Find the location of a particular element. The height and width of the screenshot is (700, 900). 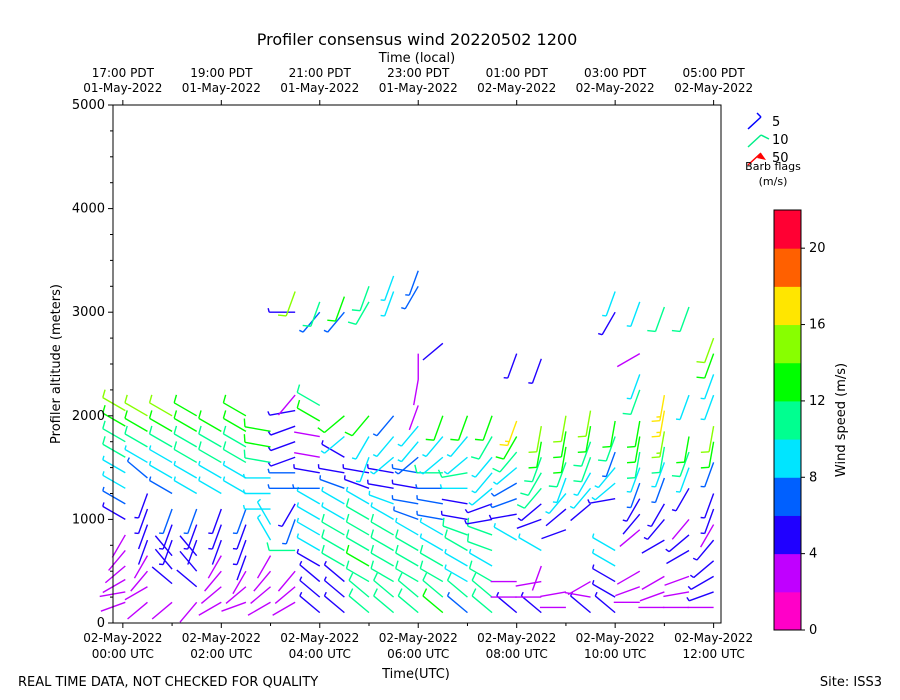

x-tick-label-time: 00:00 UTC is located at coordinates (123, 654).